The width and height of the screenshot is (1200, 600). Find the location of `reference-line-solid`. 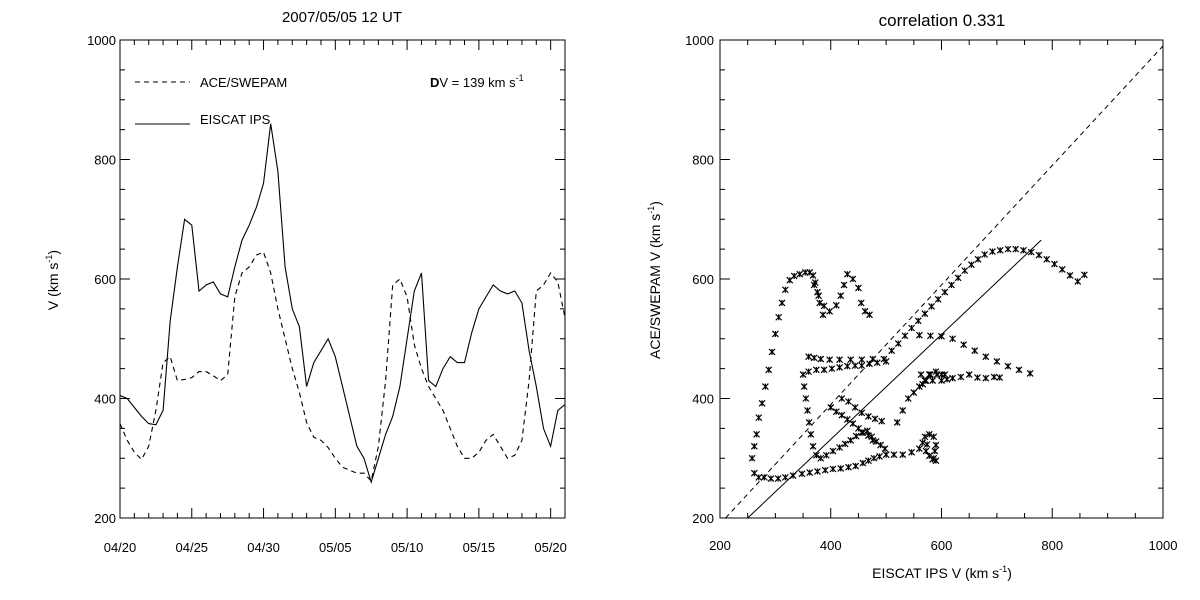

reference-line-solid is located at coordinates (894, 379).